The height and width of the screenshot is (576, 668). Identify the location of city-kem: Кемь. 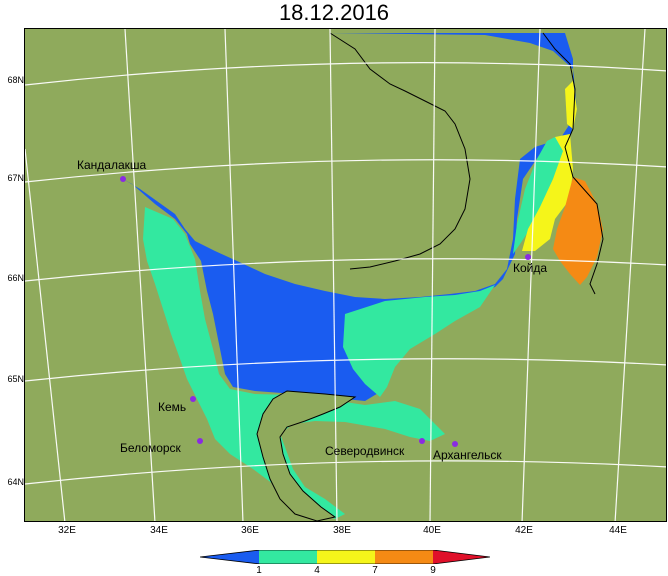
(177, 405).